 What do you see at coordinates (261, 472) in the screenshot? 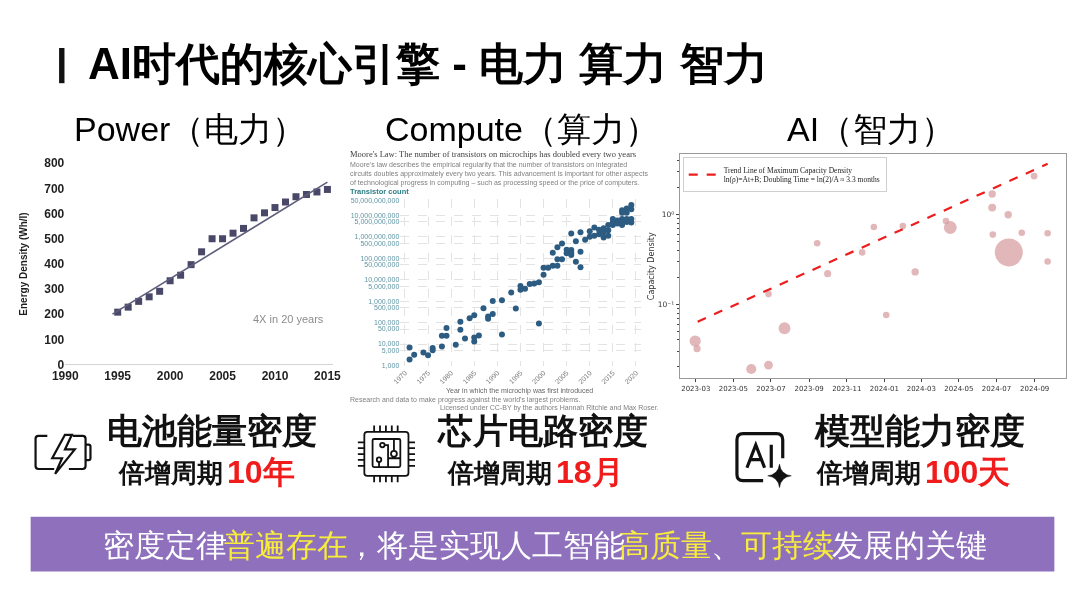
I see `text: 10年` at bounding box center [261, 472].